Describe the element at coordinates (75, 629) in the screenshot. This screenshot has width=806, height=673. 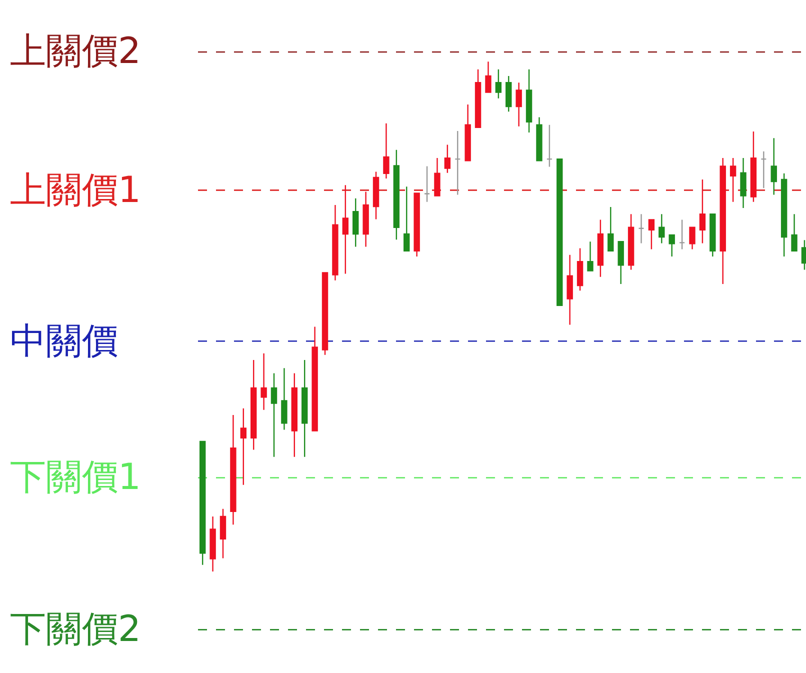
I see `ref-line-label: 下關價2` at that location.